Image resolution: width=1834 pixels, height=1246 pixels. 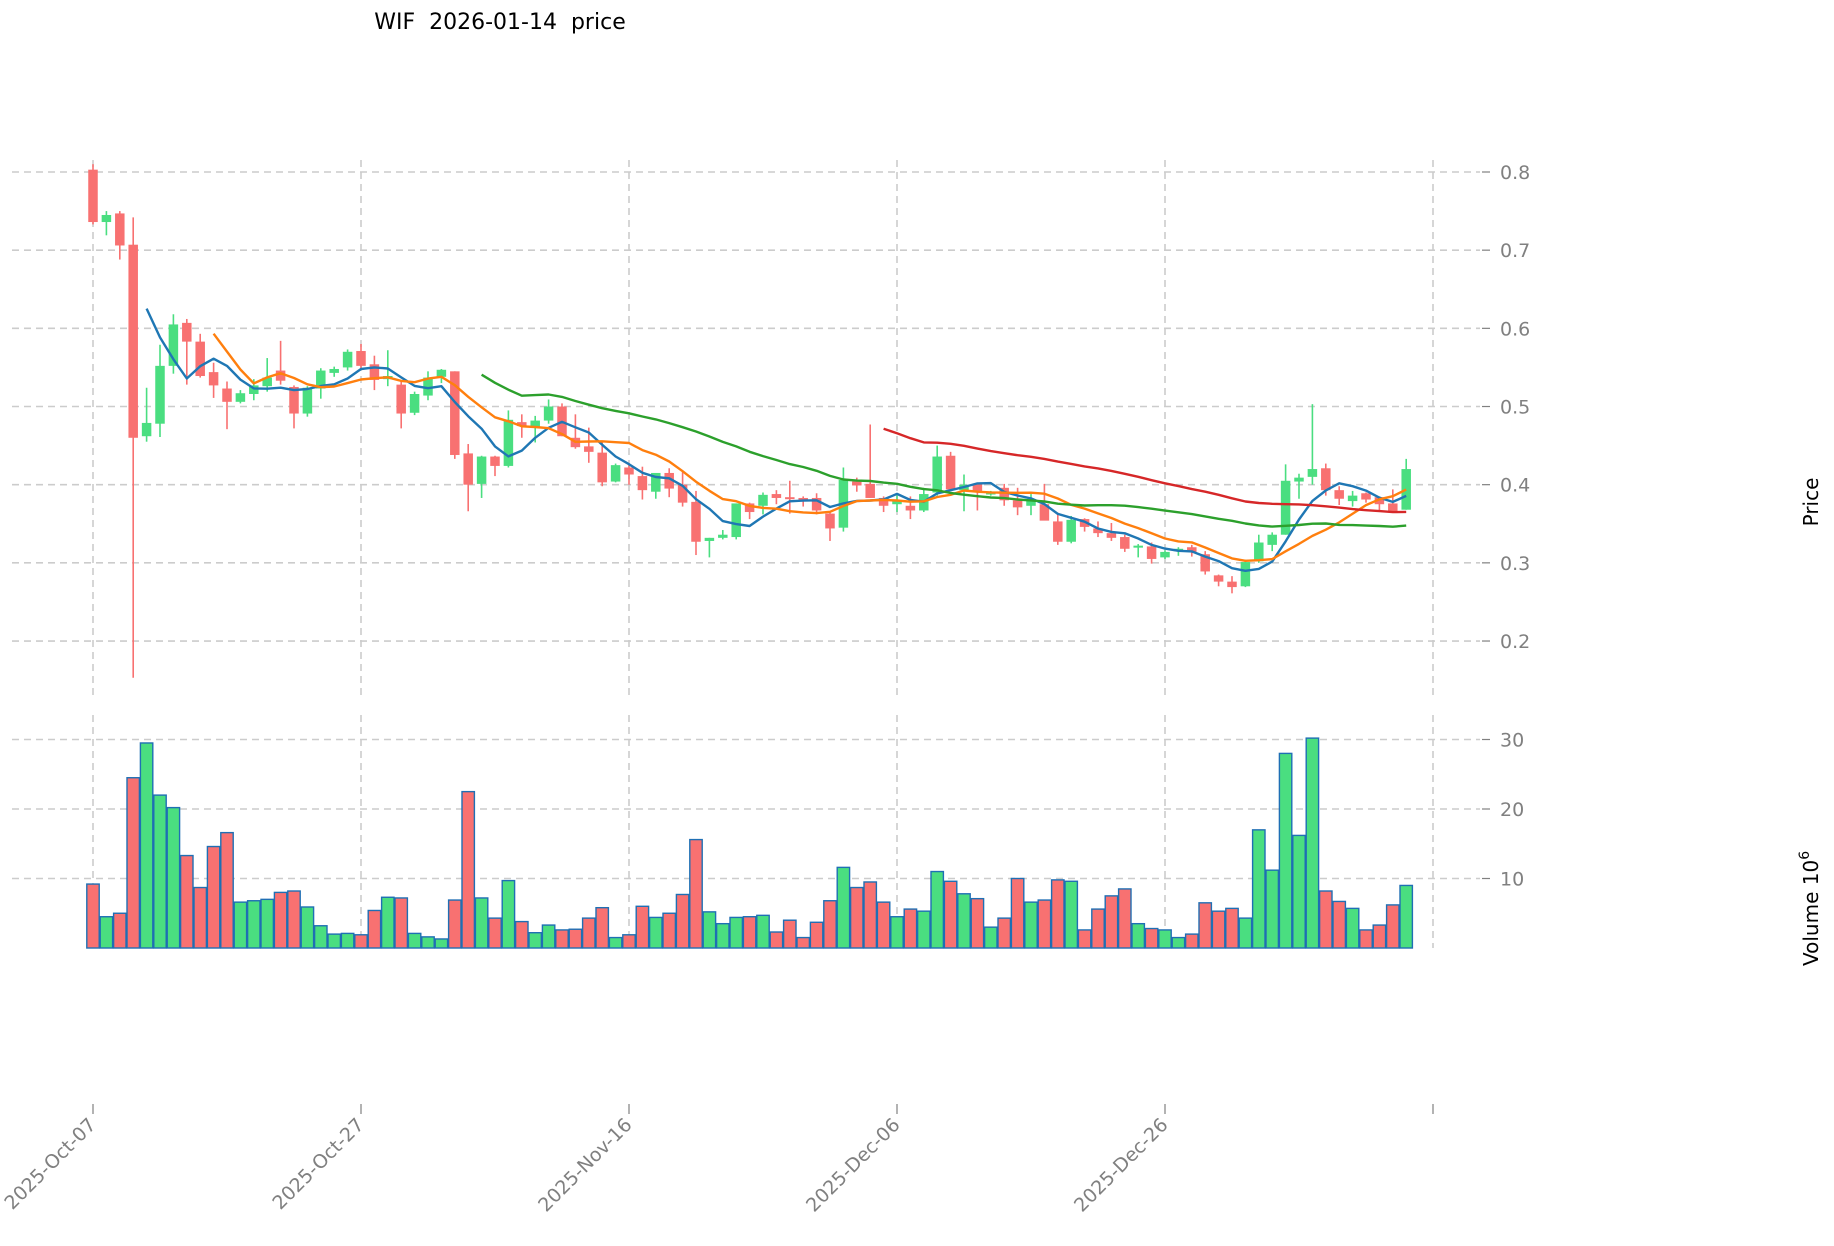 What do you see at coordinates (1515, 329) in the screenshot?
I see `price-tick-label: 0.6` at bounding box center [1515, 329].